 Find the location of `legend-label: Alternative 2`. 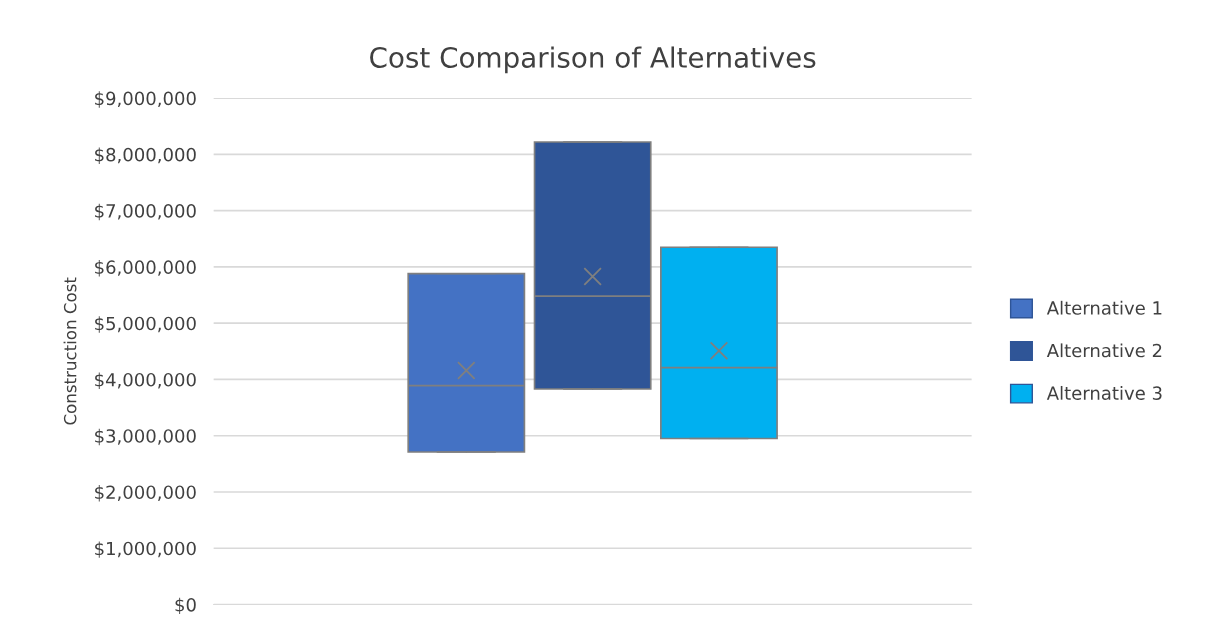

legend-label: Alternative 2 is located at coordinates (1104, 350).